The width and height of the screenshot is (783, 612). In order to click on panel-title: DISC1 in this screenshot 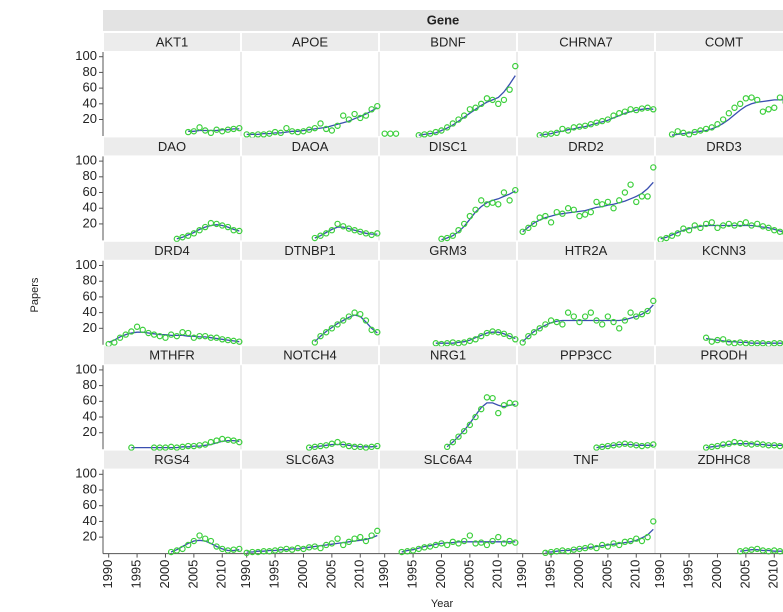, I will do `click(448, 146)`.